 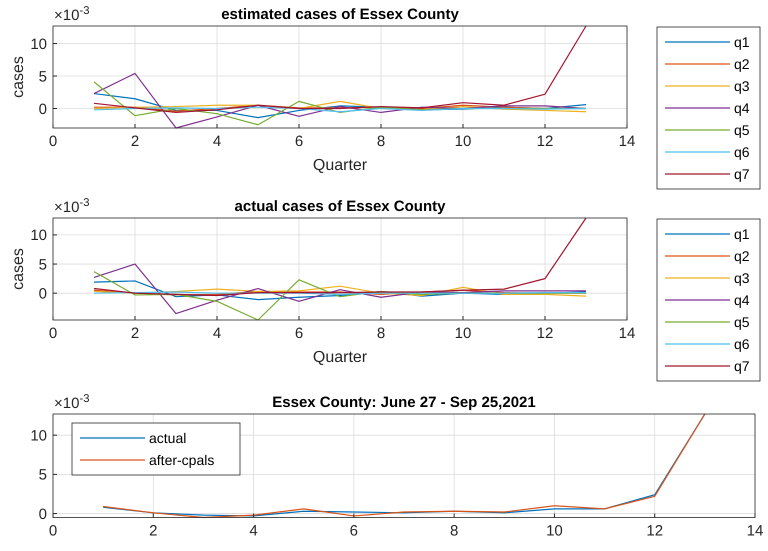 I want to click on chart-title: Essex County: June 27 - Sep 25,2021, so click(x=404, y=402).